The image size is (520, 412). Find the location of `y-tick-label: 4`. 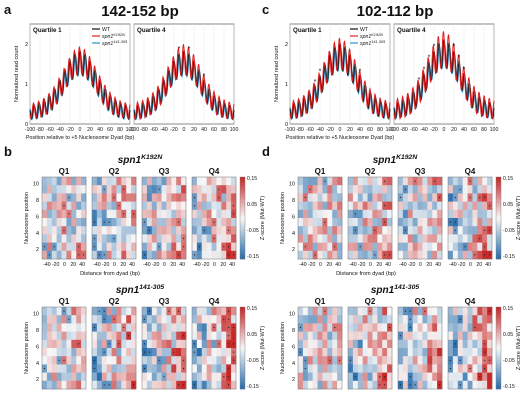

y-tick-label: 4 is located at coordinates (37, 234).